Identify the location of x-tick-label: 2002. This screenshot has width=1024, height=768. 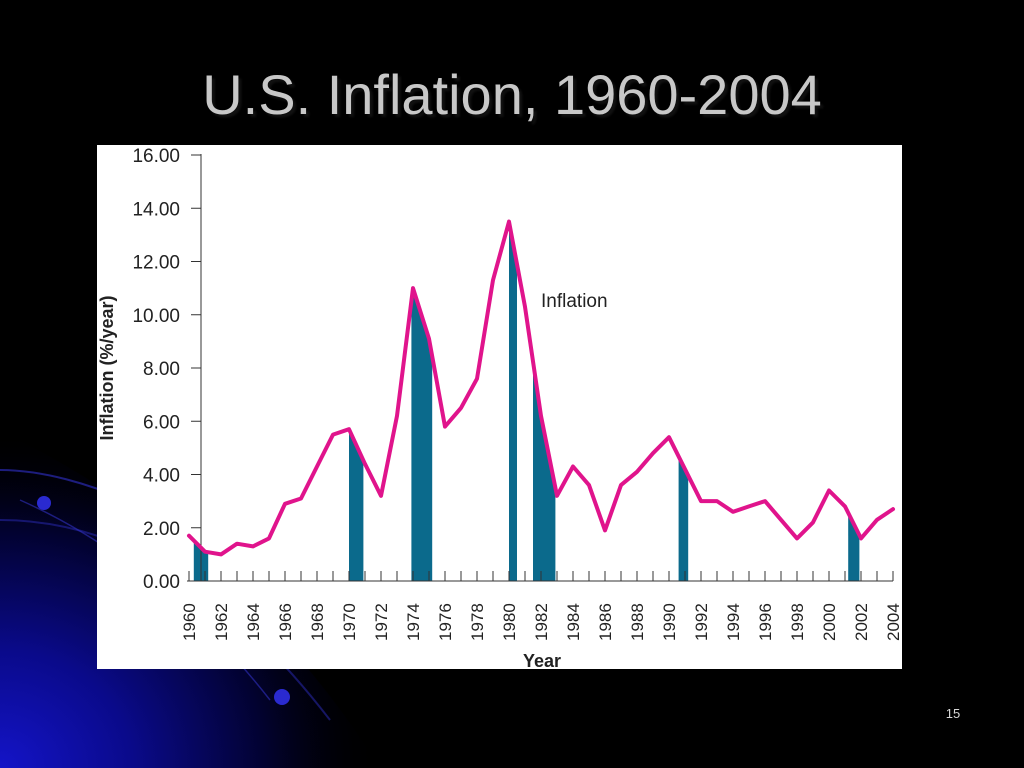
(861, 622).